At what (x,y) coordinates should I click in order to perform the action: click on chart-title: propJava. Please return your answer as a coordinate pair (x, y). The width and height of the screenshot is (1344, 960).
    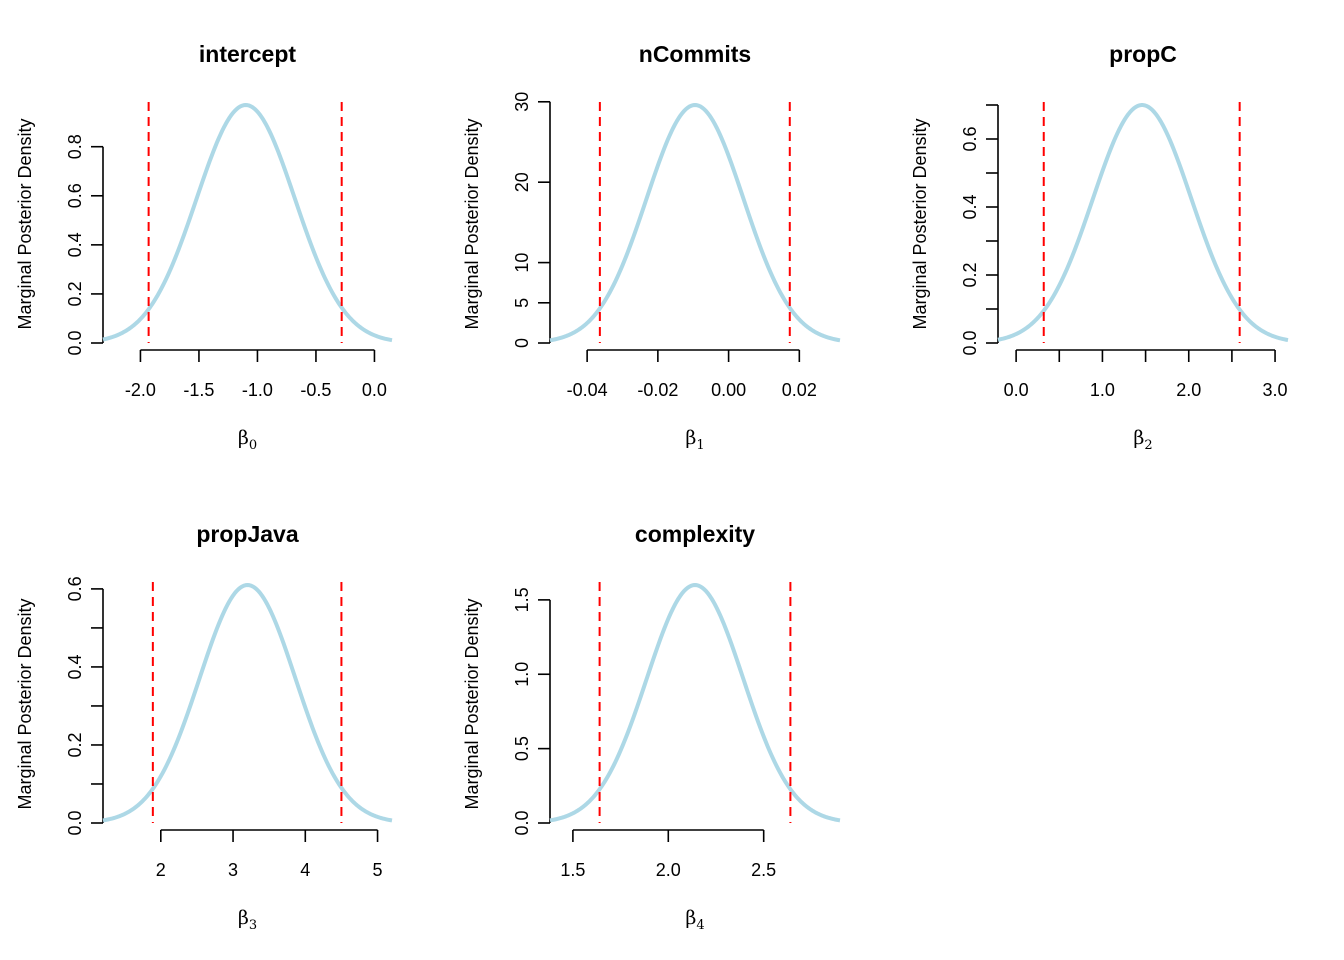
    Looking at the image, I should click on (247, 534).